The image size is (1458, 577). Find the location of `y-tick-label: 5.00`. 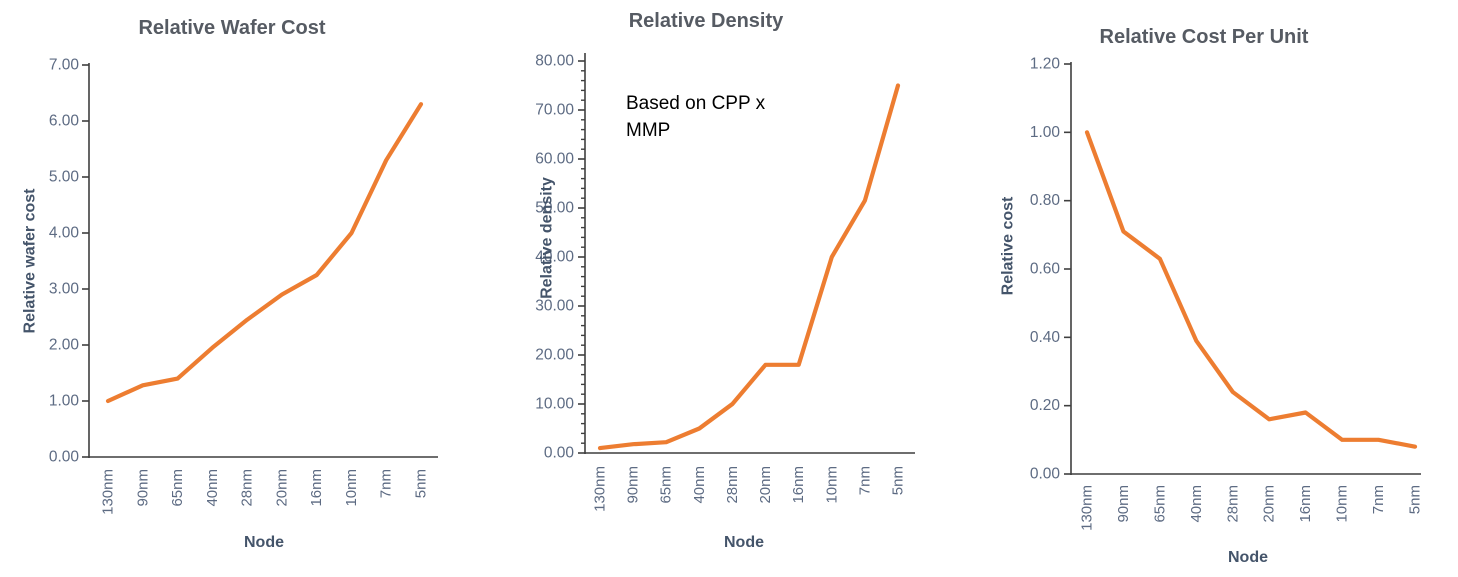

y-tick-label: 5.00 is located at coordinates (64, 177).